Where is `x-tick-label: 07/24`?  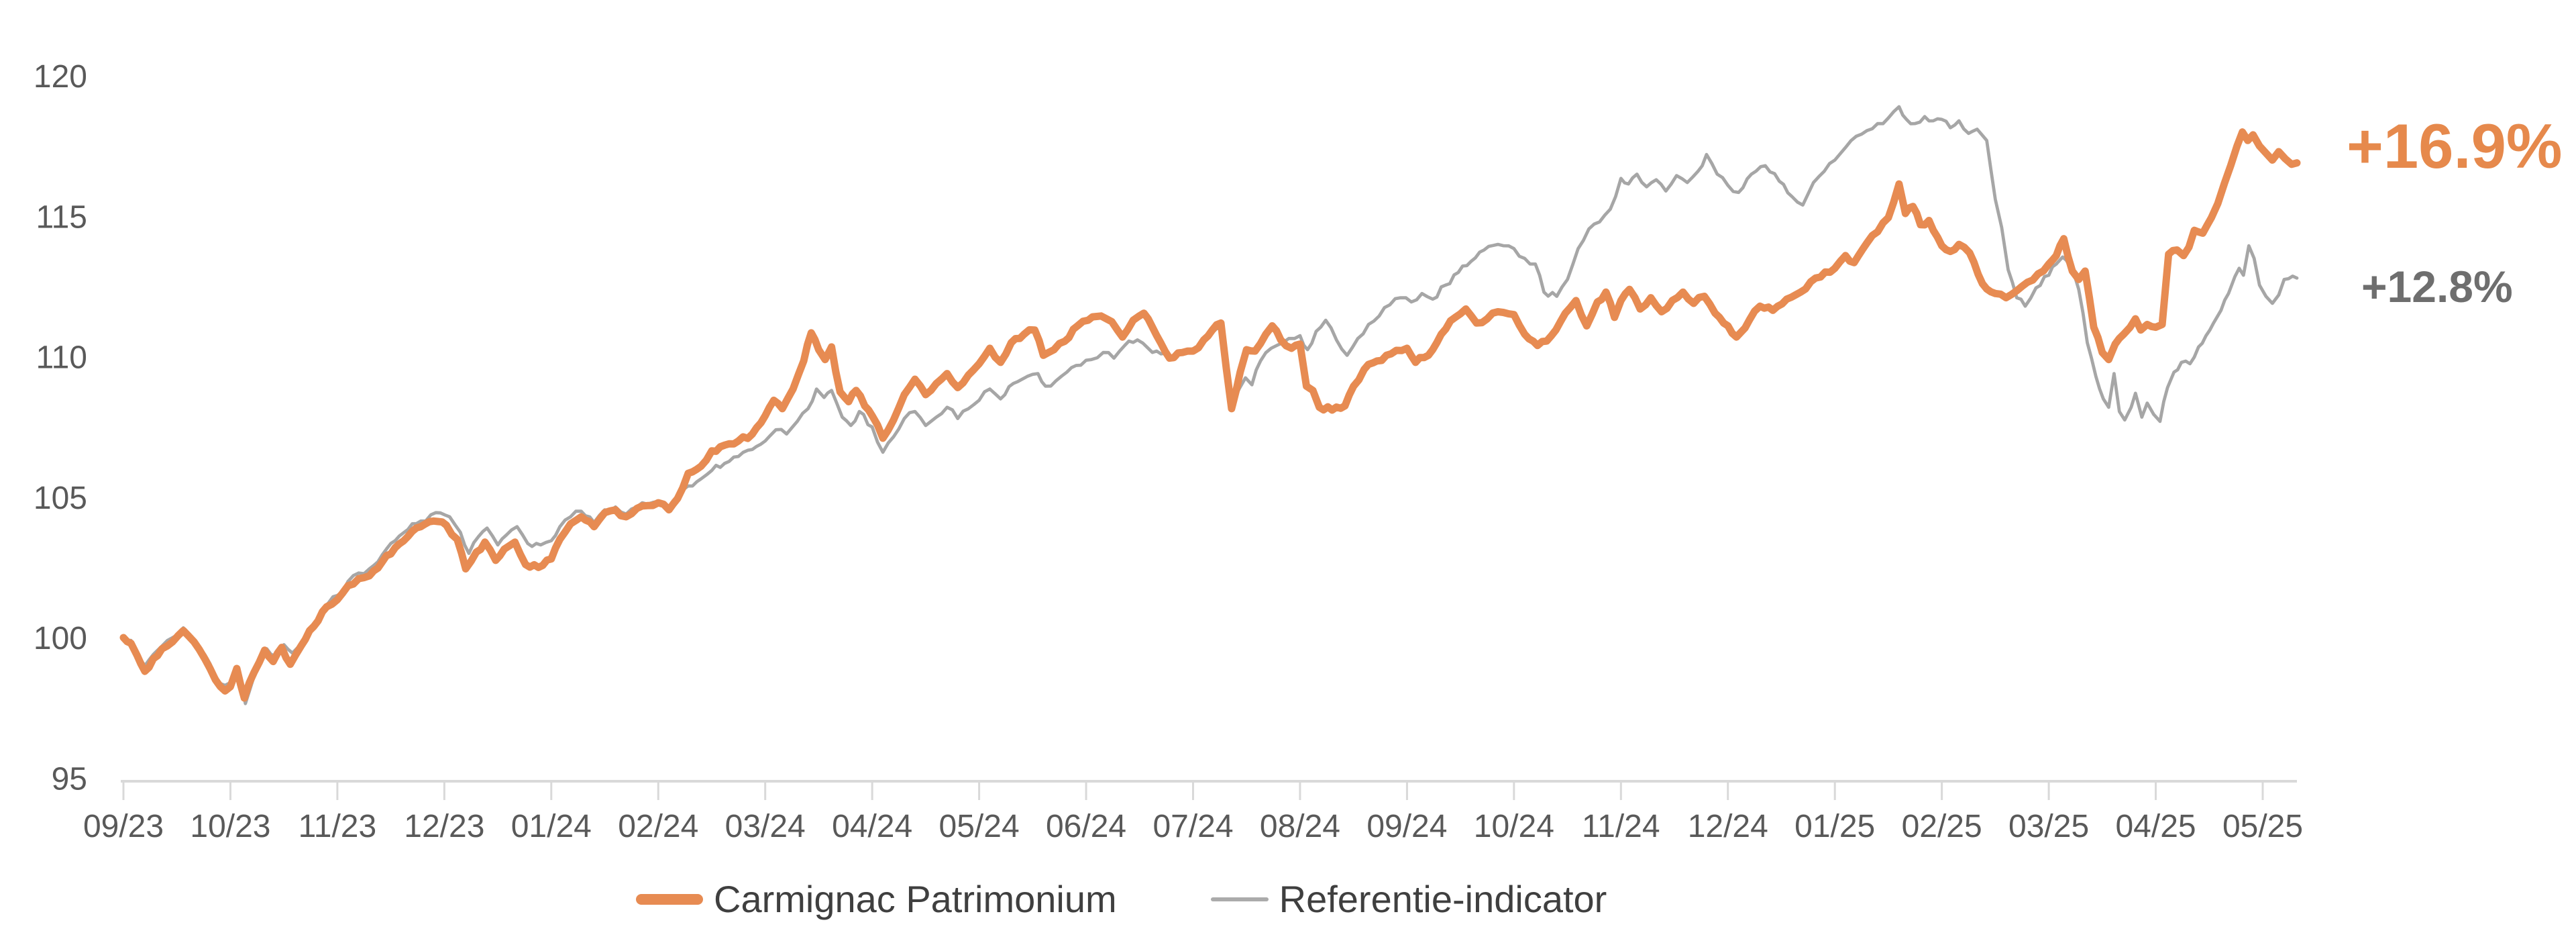
x-tick-label: 07/24 is located at coordinates (1192, 827).